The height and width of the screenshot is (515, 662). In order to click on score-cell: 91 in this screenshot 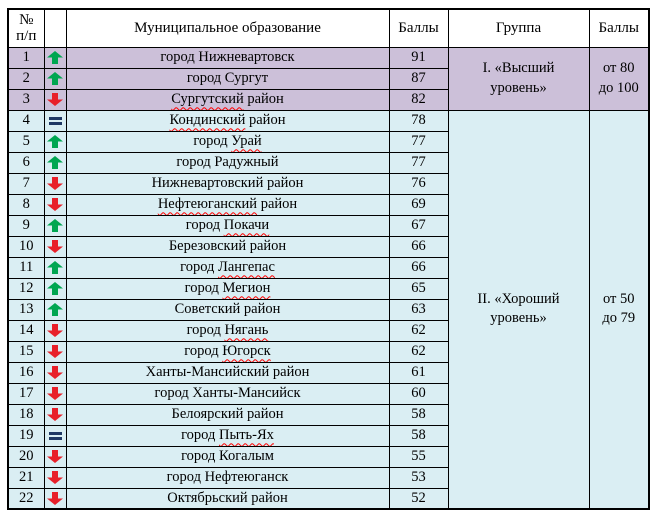, I will do `click(418, 57)`.